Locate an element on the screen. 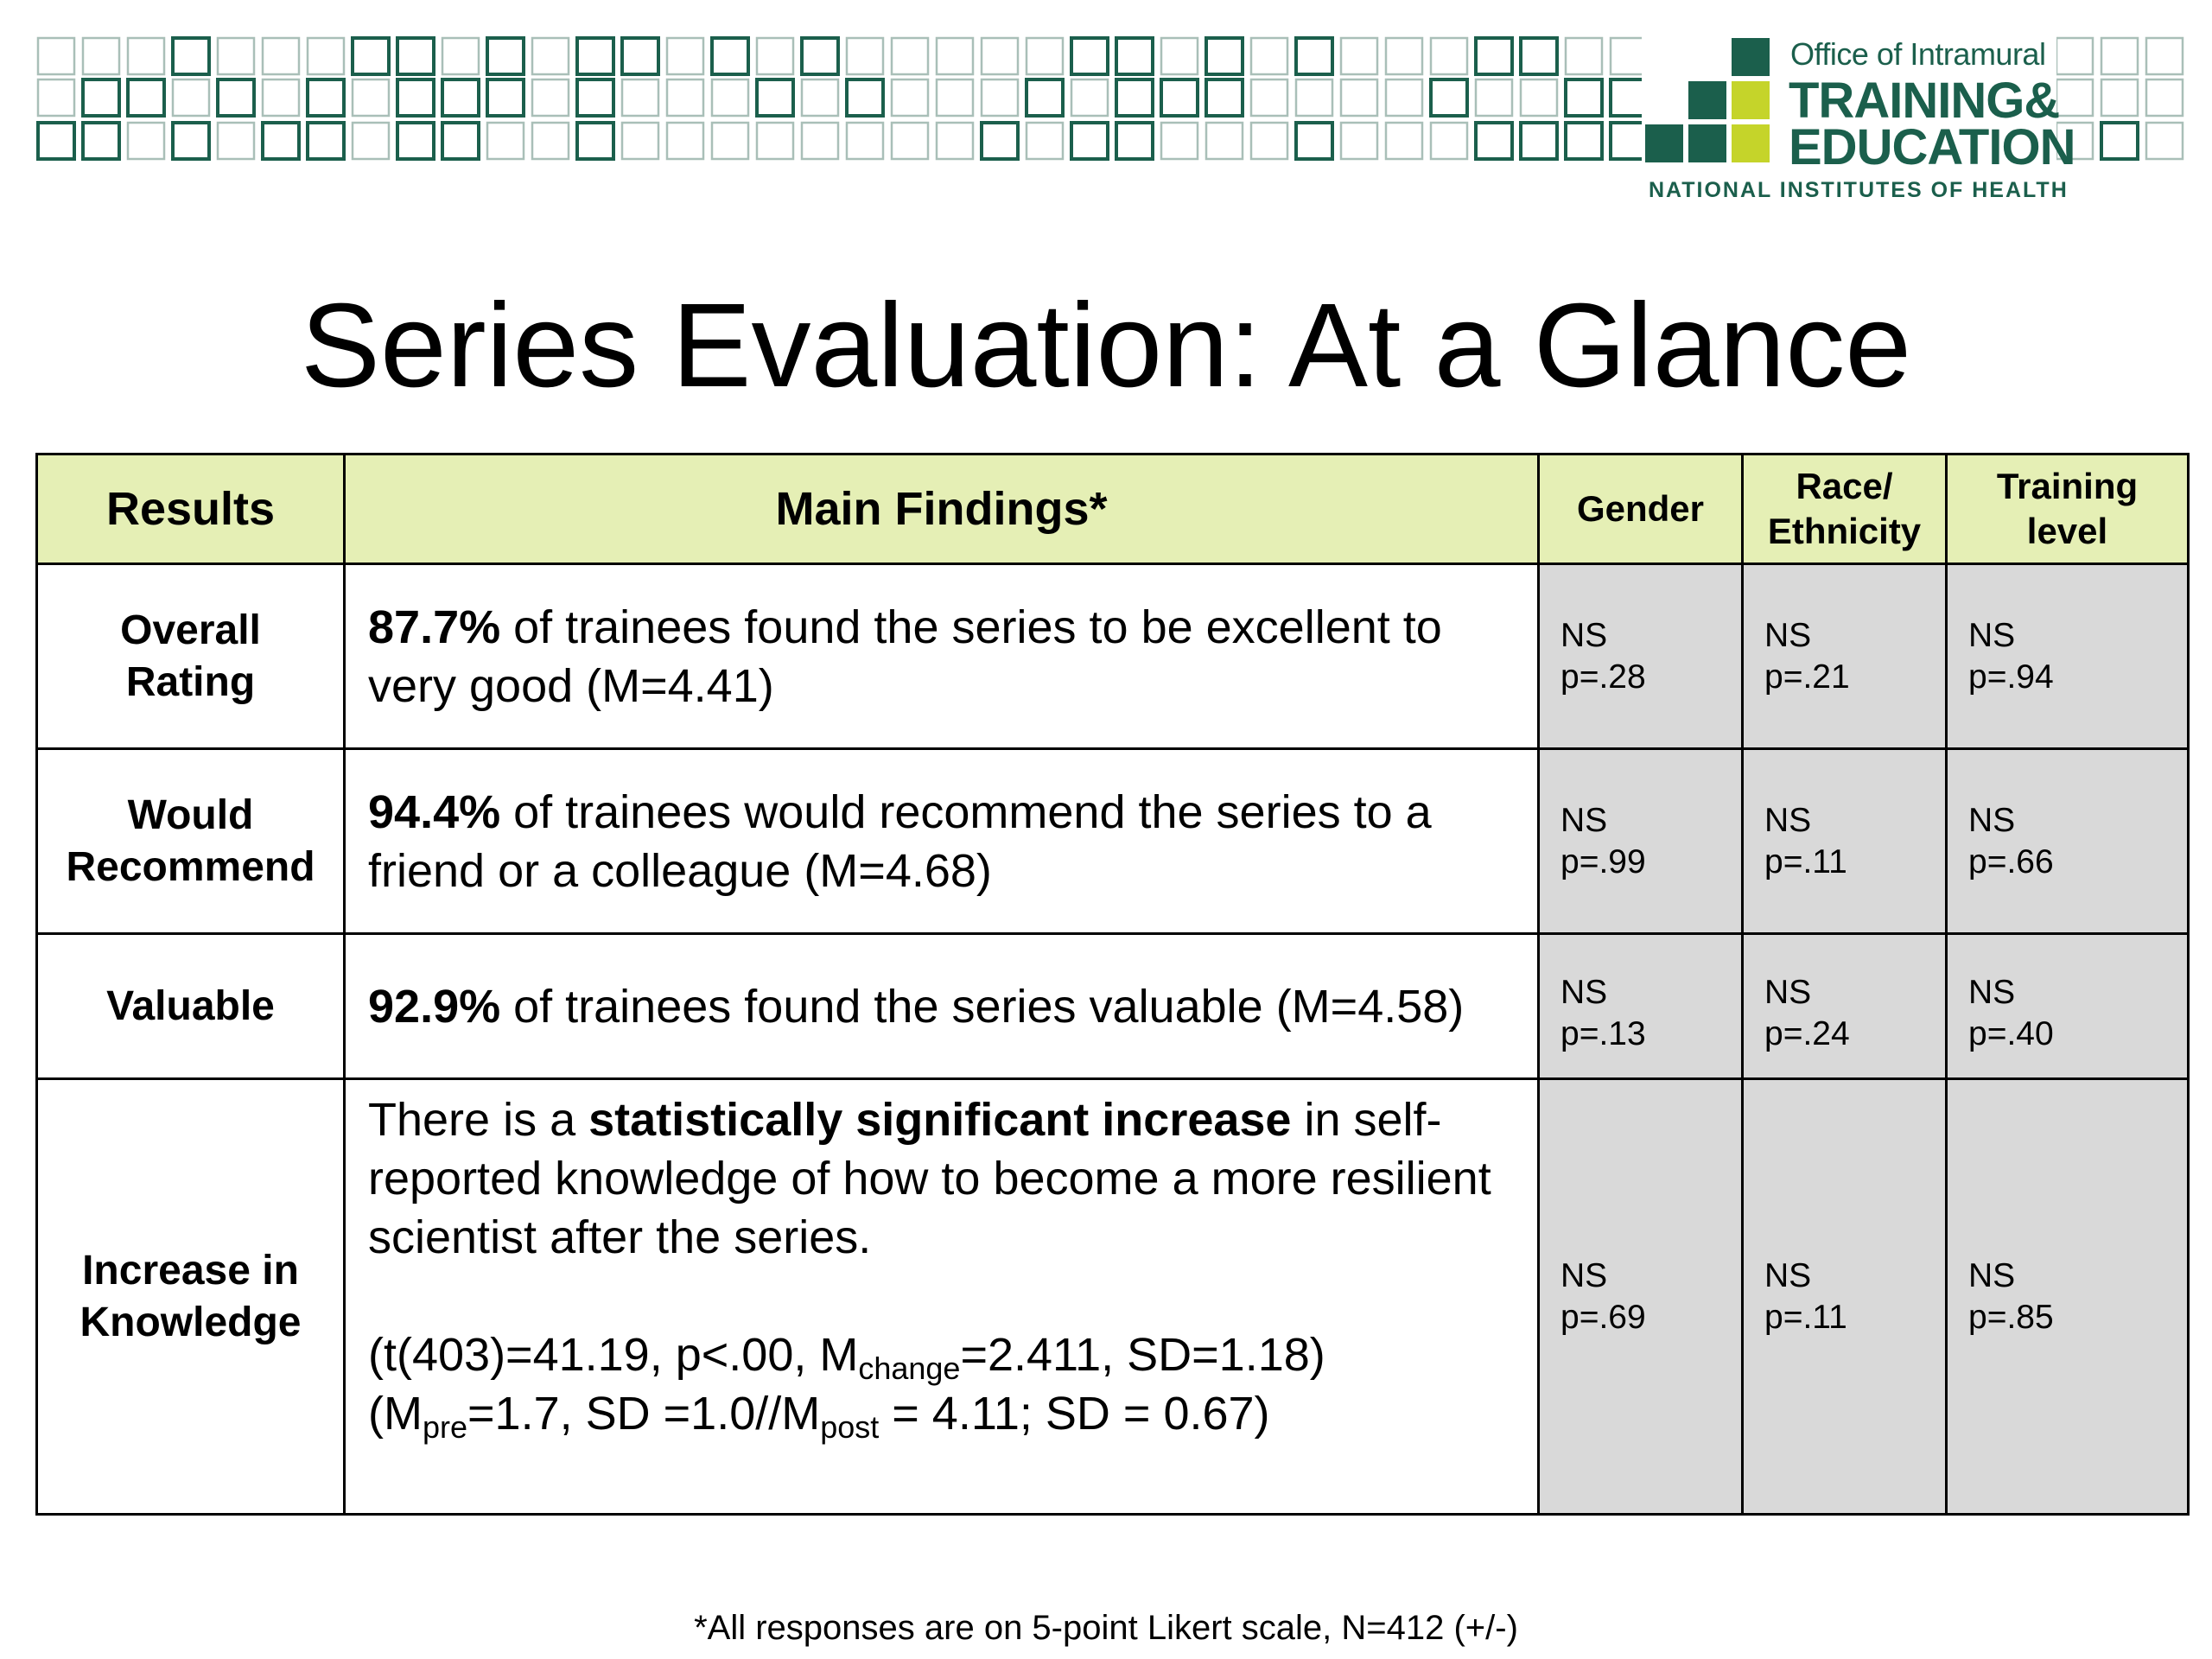 Image resolution: width=2212 pixels, height=1659 pixels. stat-p: p=.66 is located at coordinates (2011, 861).